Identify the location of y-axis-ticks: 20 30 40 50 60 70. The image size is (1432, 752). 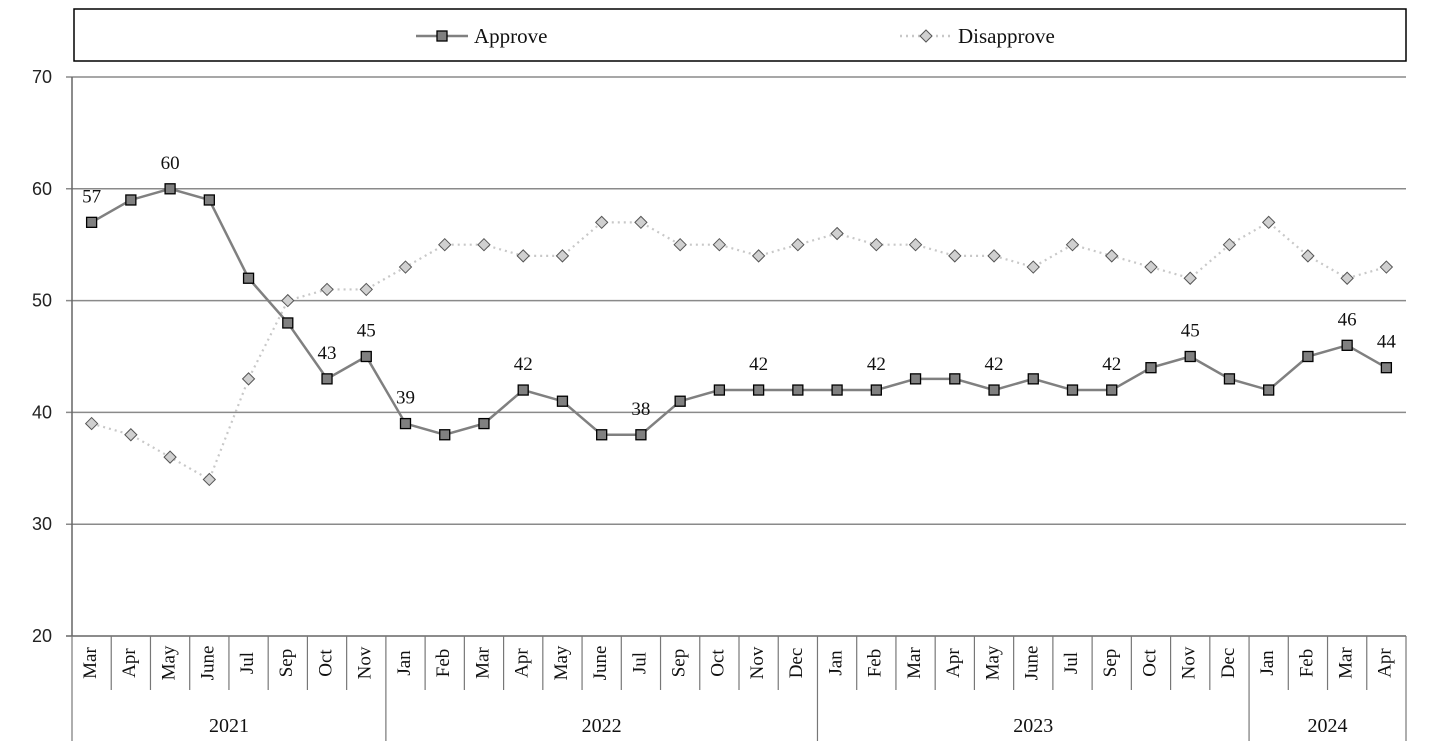
(42, 356).